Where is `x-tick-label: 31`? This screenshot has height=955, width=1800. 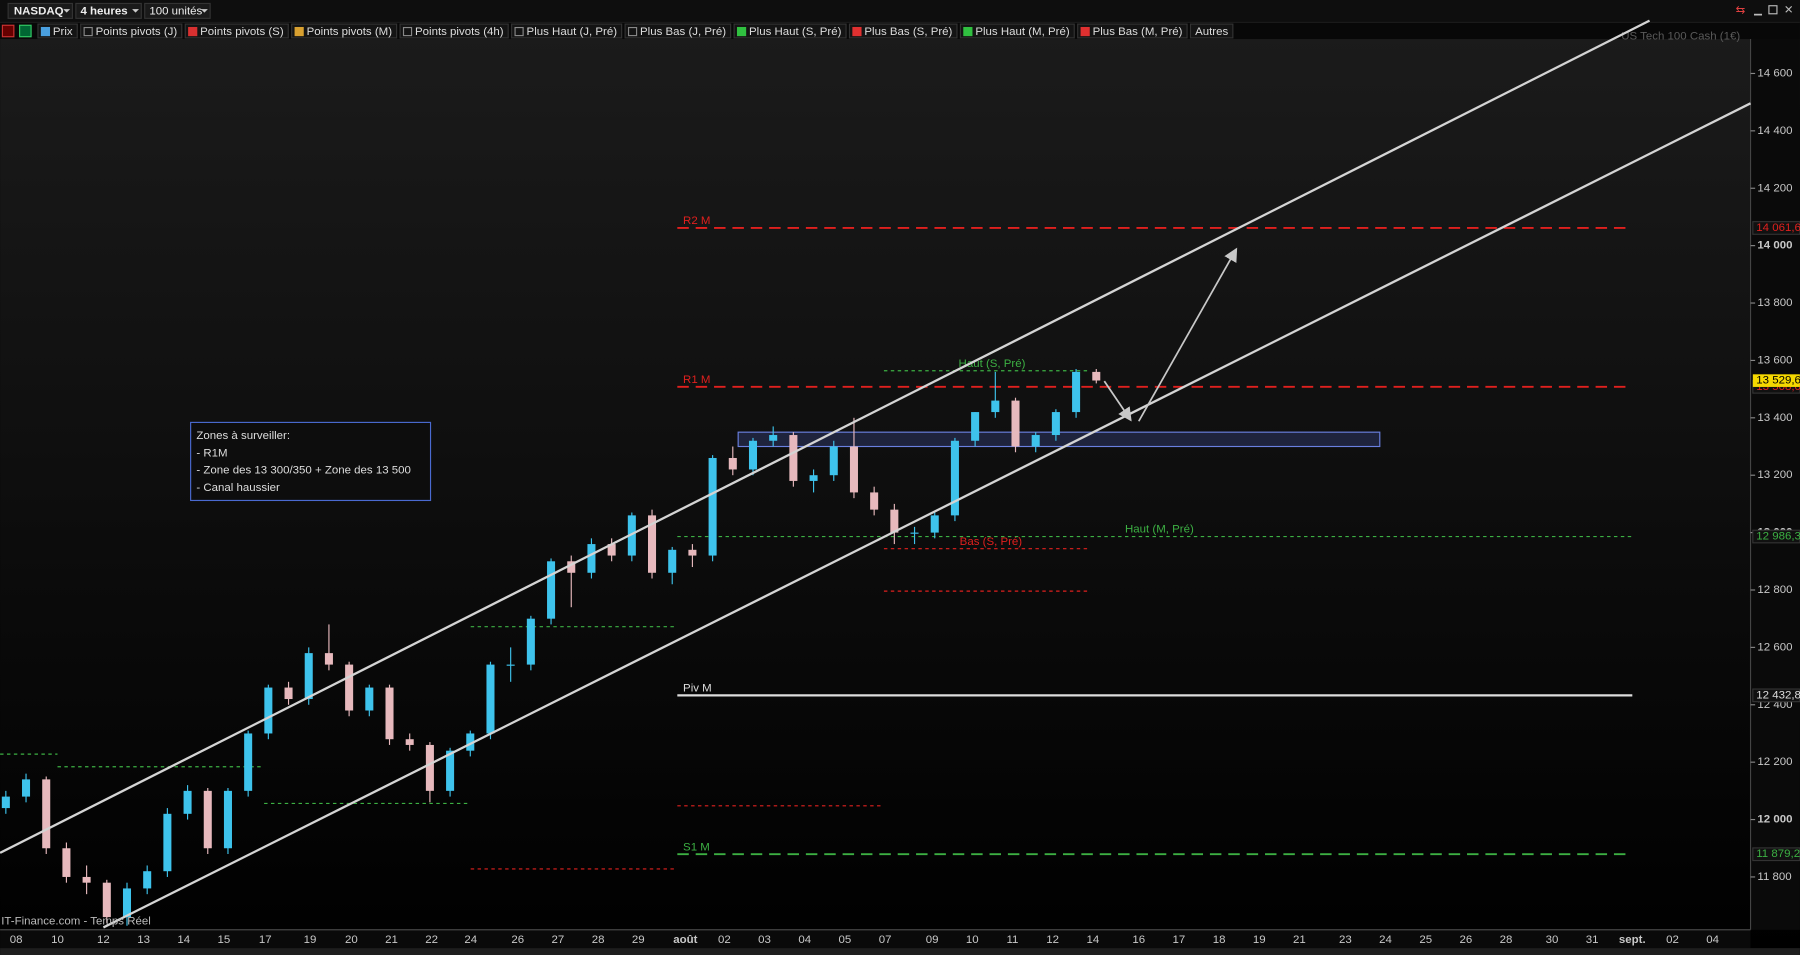 x-tick-label: 31 is located at coordinates (1592, 940).